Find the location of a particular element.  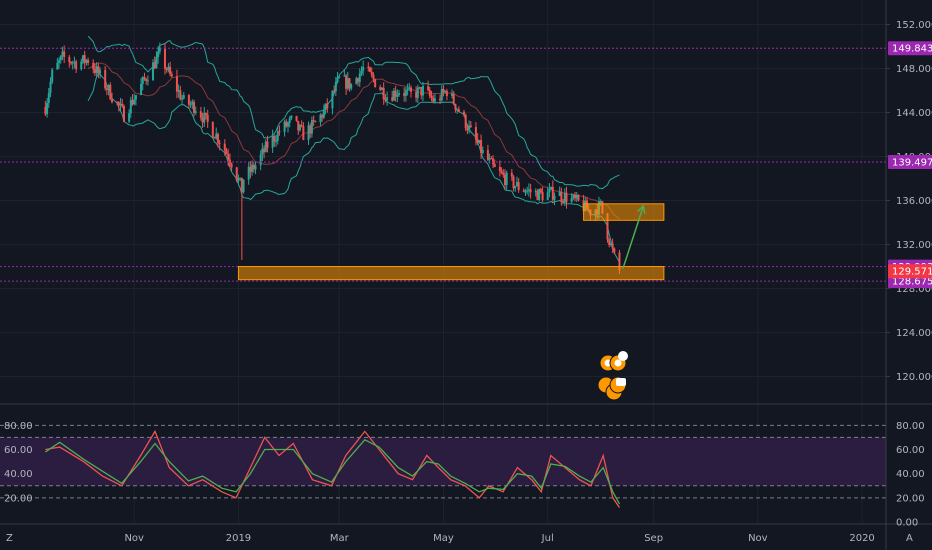

price-tick-label: 120.000 is located at coordinates (914, 377).